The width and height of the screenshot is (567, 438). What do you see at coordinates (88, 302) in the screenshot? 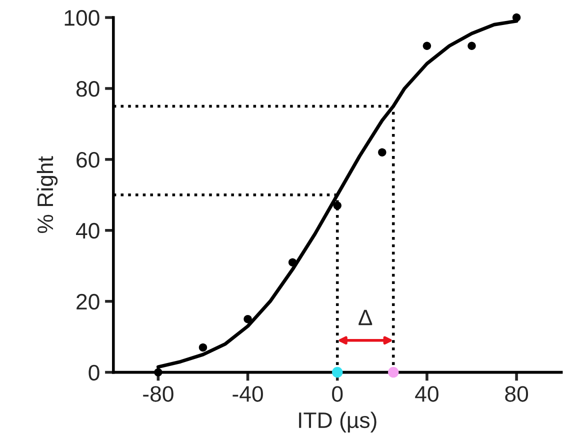
I see `y-tick-label: 20` at bounding box center [88, 302].